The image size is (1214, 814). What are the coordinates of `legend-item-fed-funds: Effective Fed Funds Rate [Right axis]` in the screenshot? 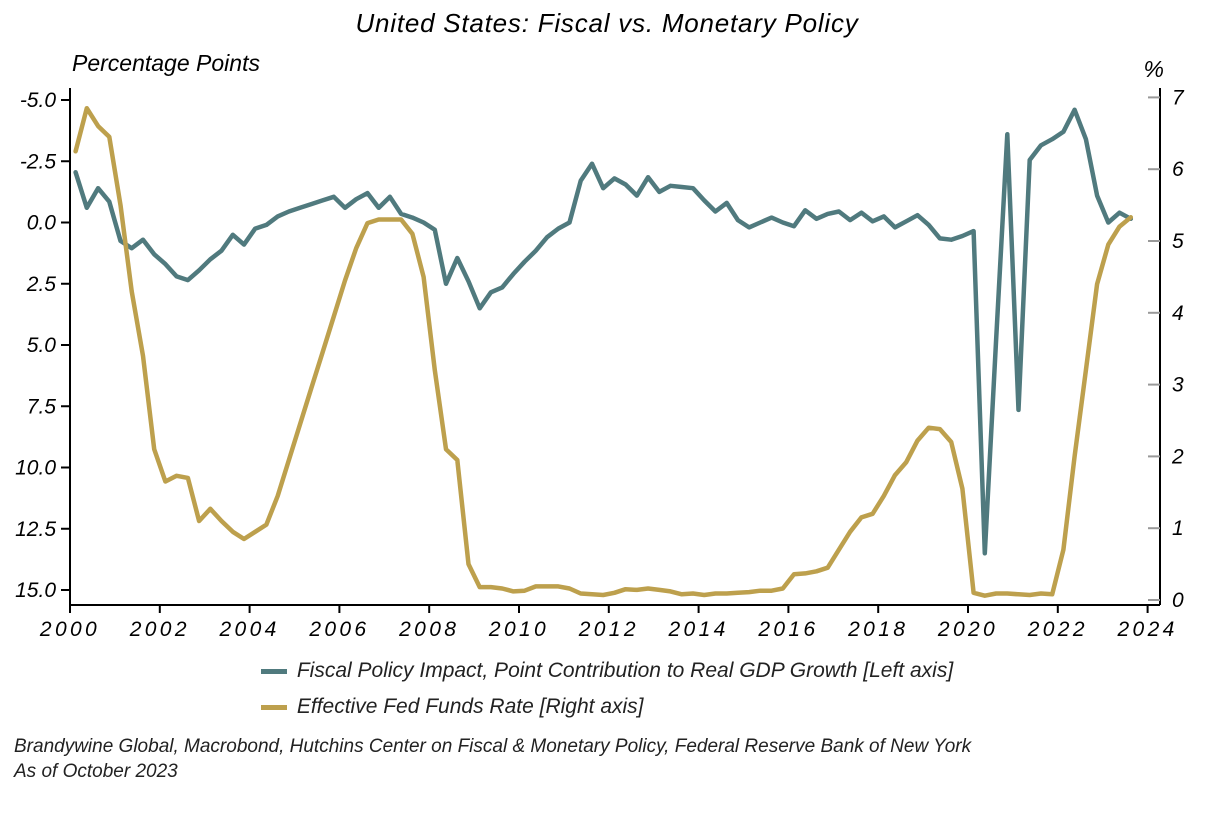 It's located at (452, 707).